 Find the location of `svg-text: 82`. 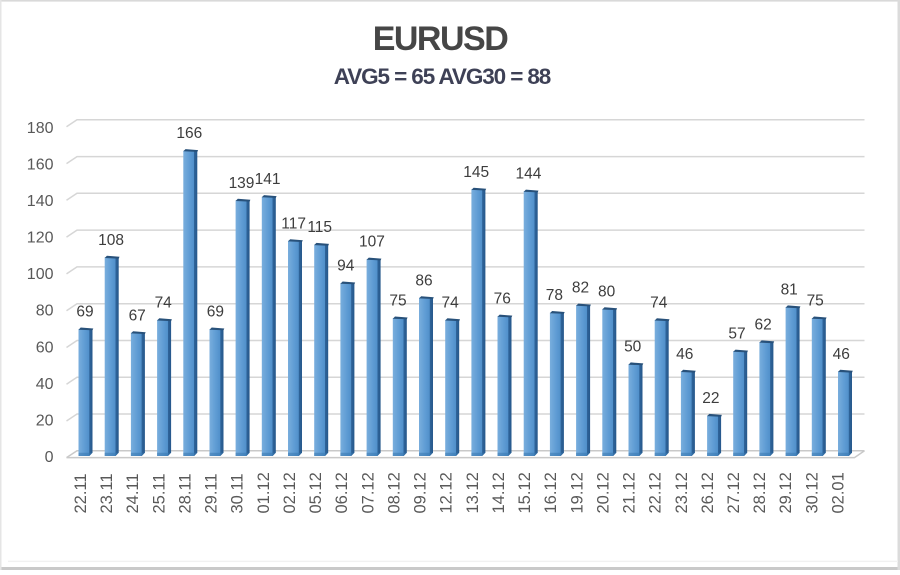

svg-text: 82 is located at coordinates (580, 288).